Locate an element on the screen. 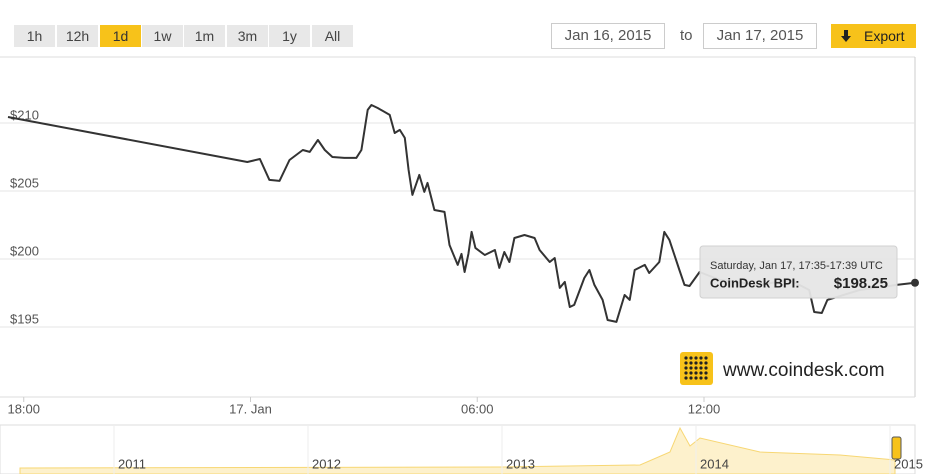 The image size is (930, 474). navigator-area is located at coordinates (457, 450).